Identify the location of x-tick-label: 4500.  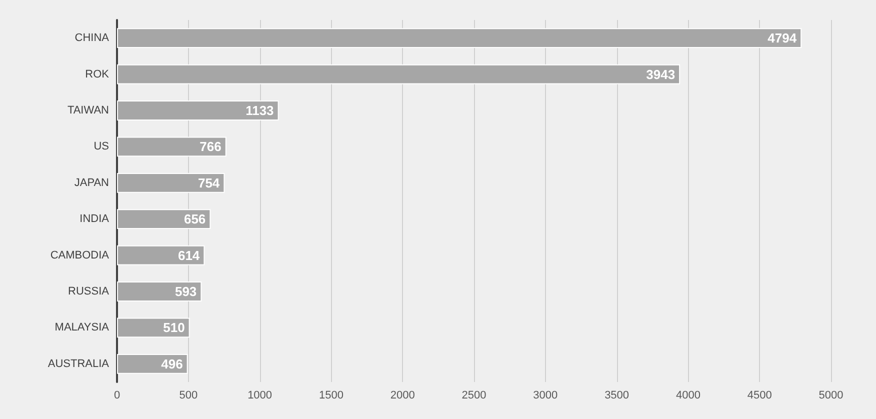
(759, 396).